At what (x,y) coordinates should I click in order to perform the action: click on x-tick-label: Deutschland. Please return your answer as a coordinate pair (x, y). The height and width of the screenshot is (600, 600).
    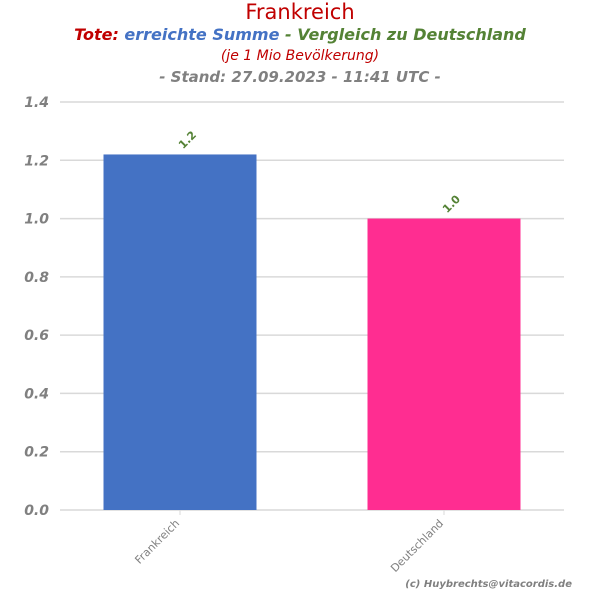
    Looking at the image, I should click on (417, 546).